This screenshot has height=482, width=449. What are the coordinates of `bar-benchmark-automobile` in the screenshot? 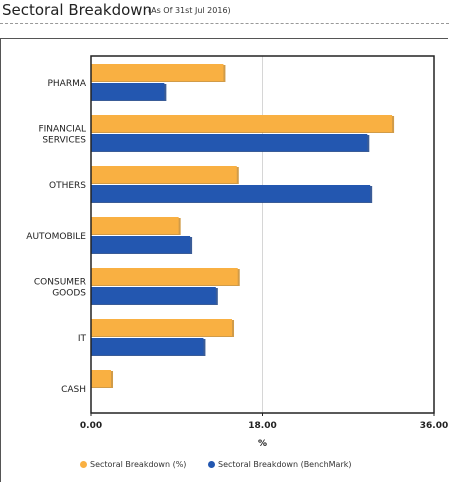 It's located at (141, 244).